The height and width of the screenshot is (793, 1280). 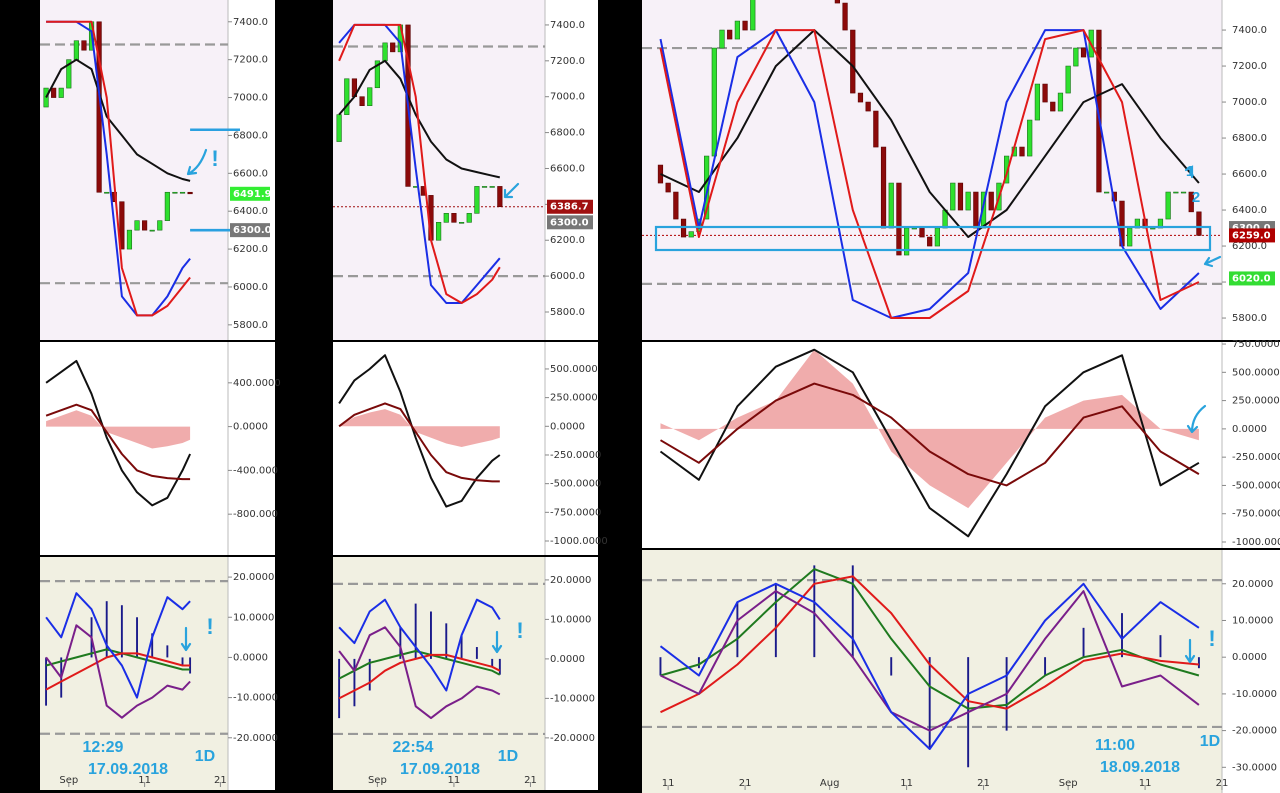 What do you see at coordinates (254, 449) in the screenshot?
I see `axis: 400.0000 0.0000 -400.000 -800.000` at bounding box center [254, 449].